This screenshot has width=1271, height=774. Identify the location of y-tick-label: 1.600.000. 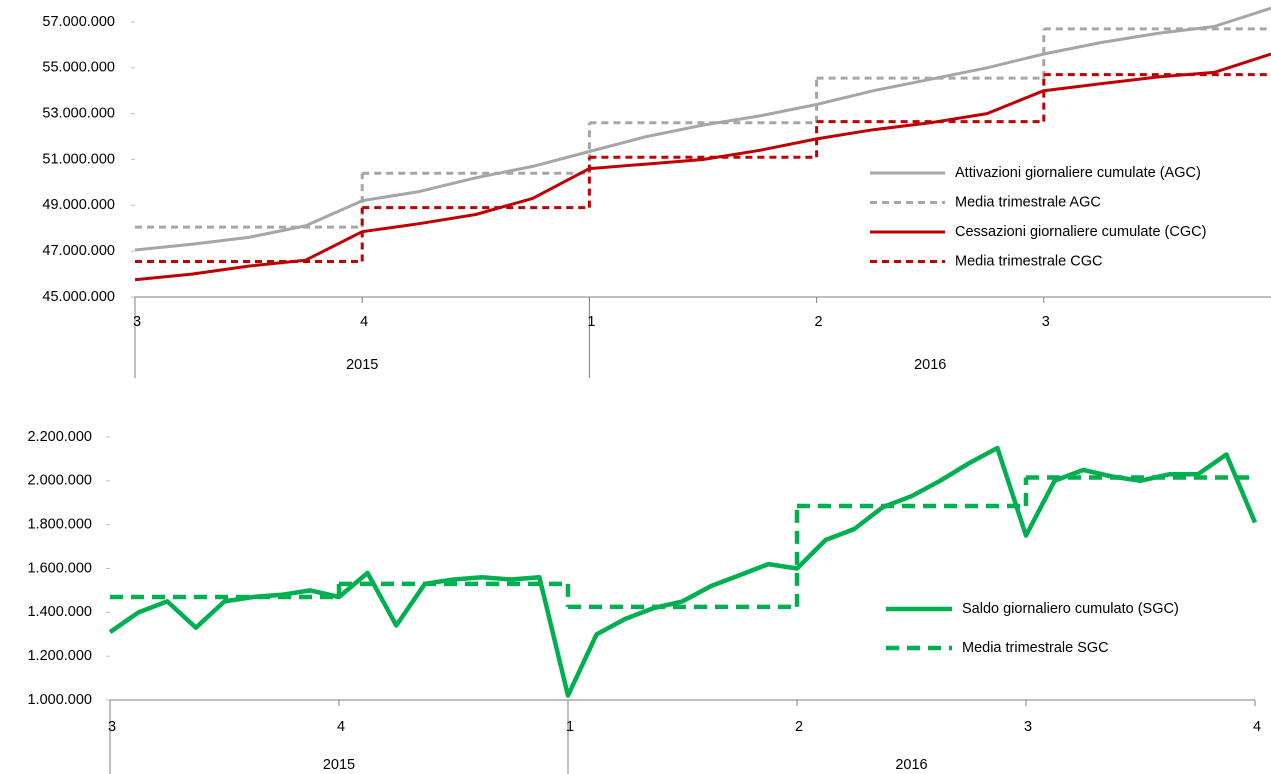
(59, 568).